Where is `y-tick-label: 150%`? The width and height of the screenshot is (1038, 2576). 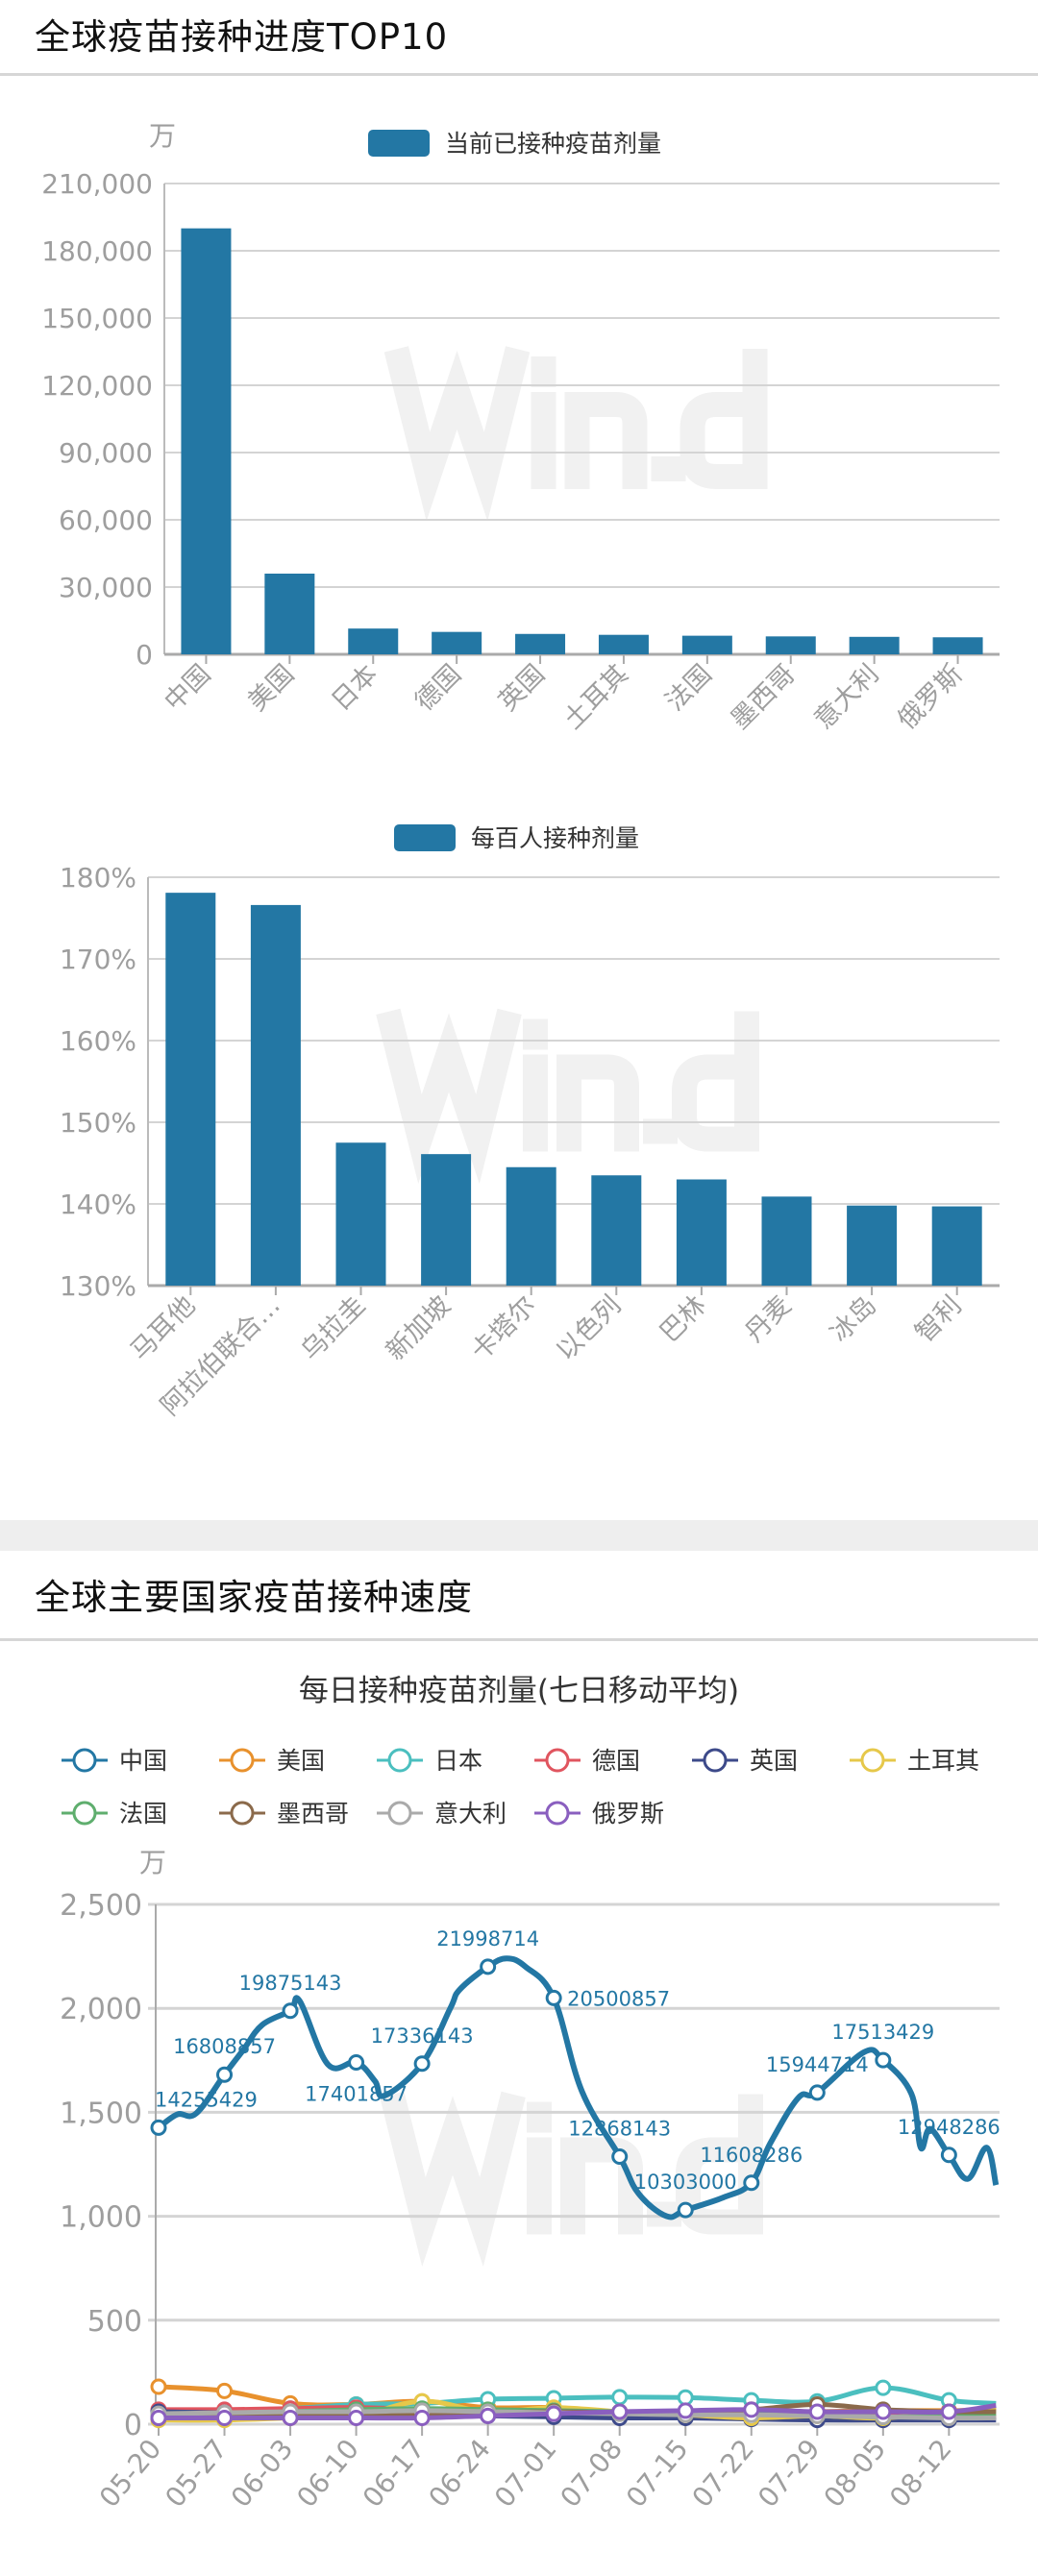 y-tick-label: 150% is located at coordinates (98, 1123).